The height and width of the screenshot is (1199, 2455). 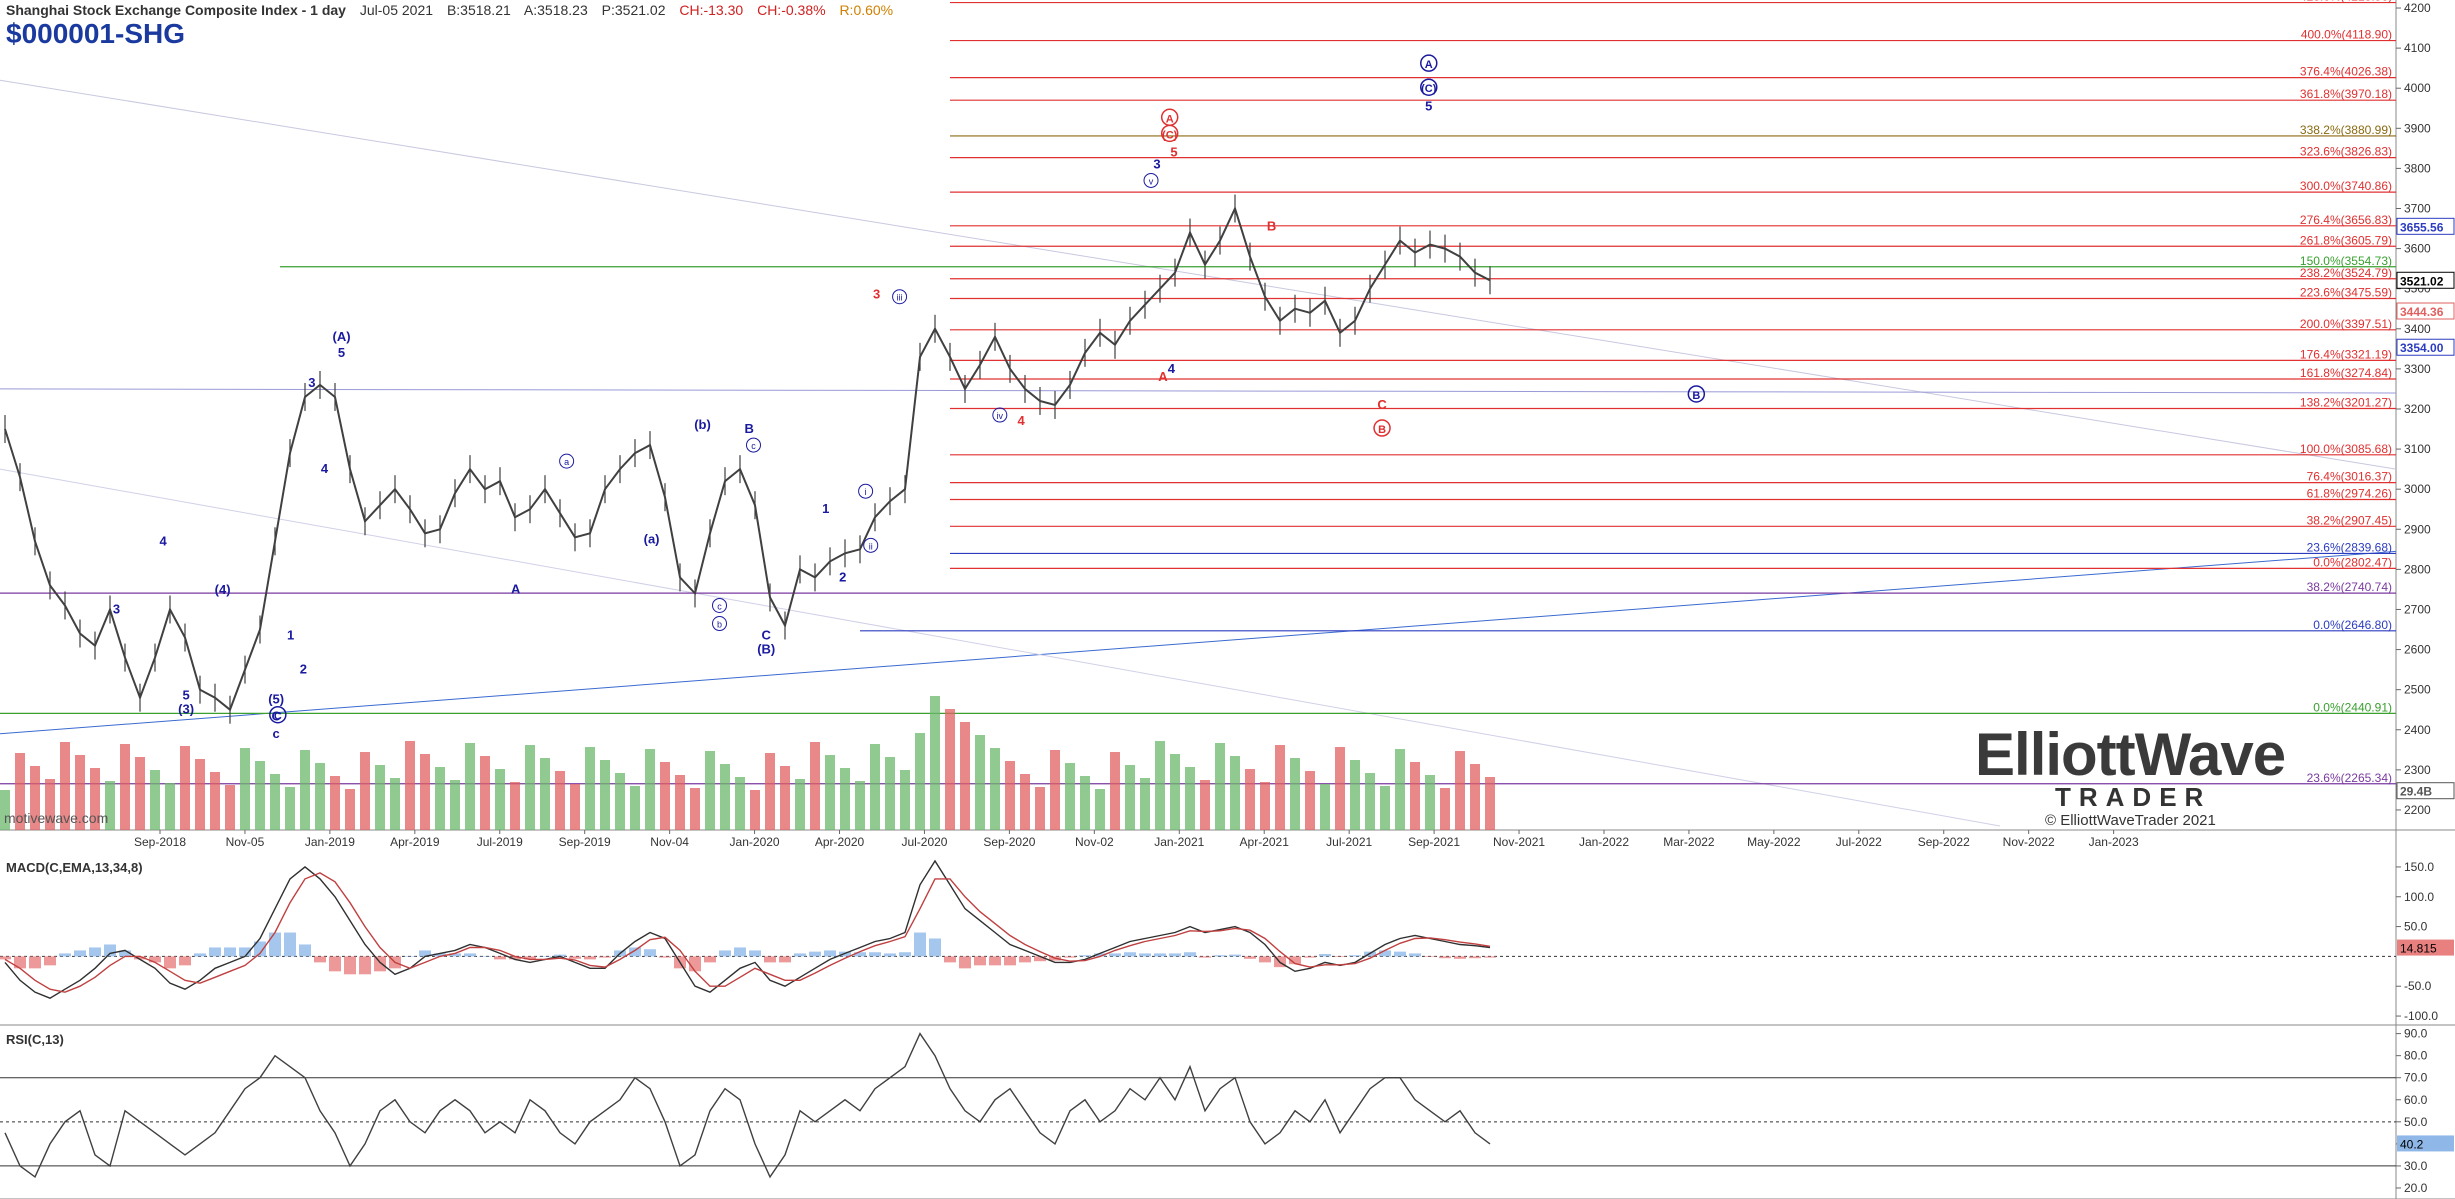 What do you see at coordinates (2417, 209) in the screenshot?
I see `y-tick-label: 3700` at bounding box center [2417, 209].